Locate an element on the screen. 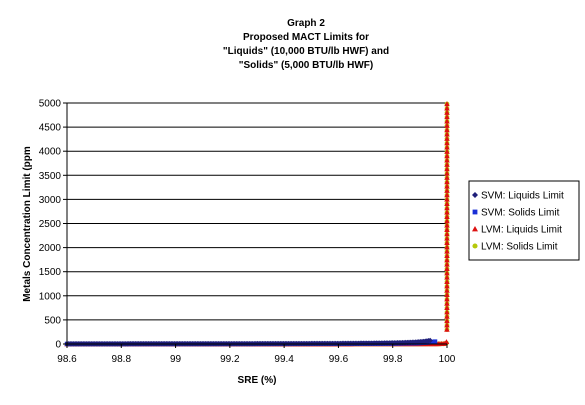 Image resolution: width=585 pixels, height=405 pixels. y-tick-label: 4000 is located at coordinates (50, 152).